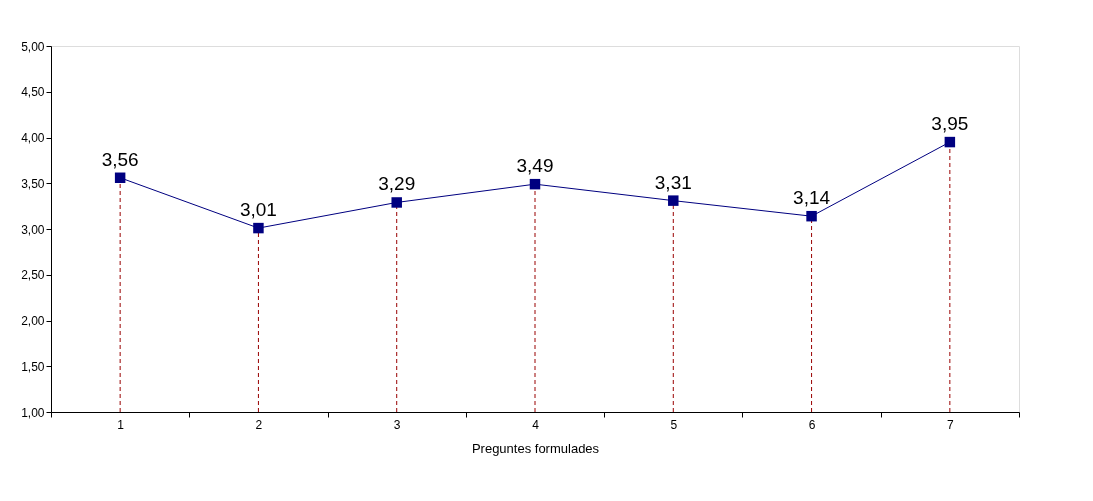  I want to click on x-axis-title: Preguntes formulades, so click(535, 448).